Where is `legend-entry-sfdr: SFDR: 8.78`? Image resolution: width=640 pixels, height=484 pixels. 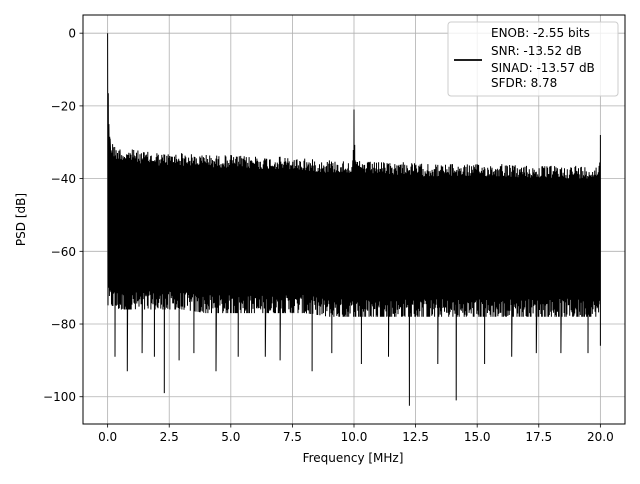 legend-entry-sfdr: SFDR: 8.78 is located at coordinates (524, 83).